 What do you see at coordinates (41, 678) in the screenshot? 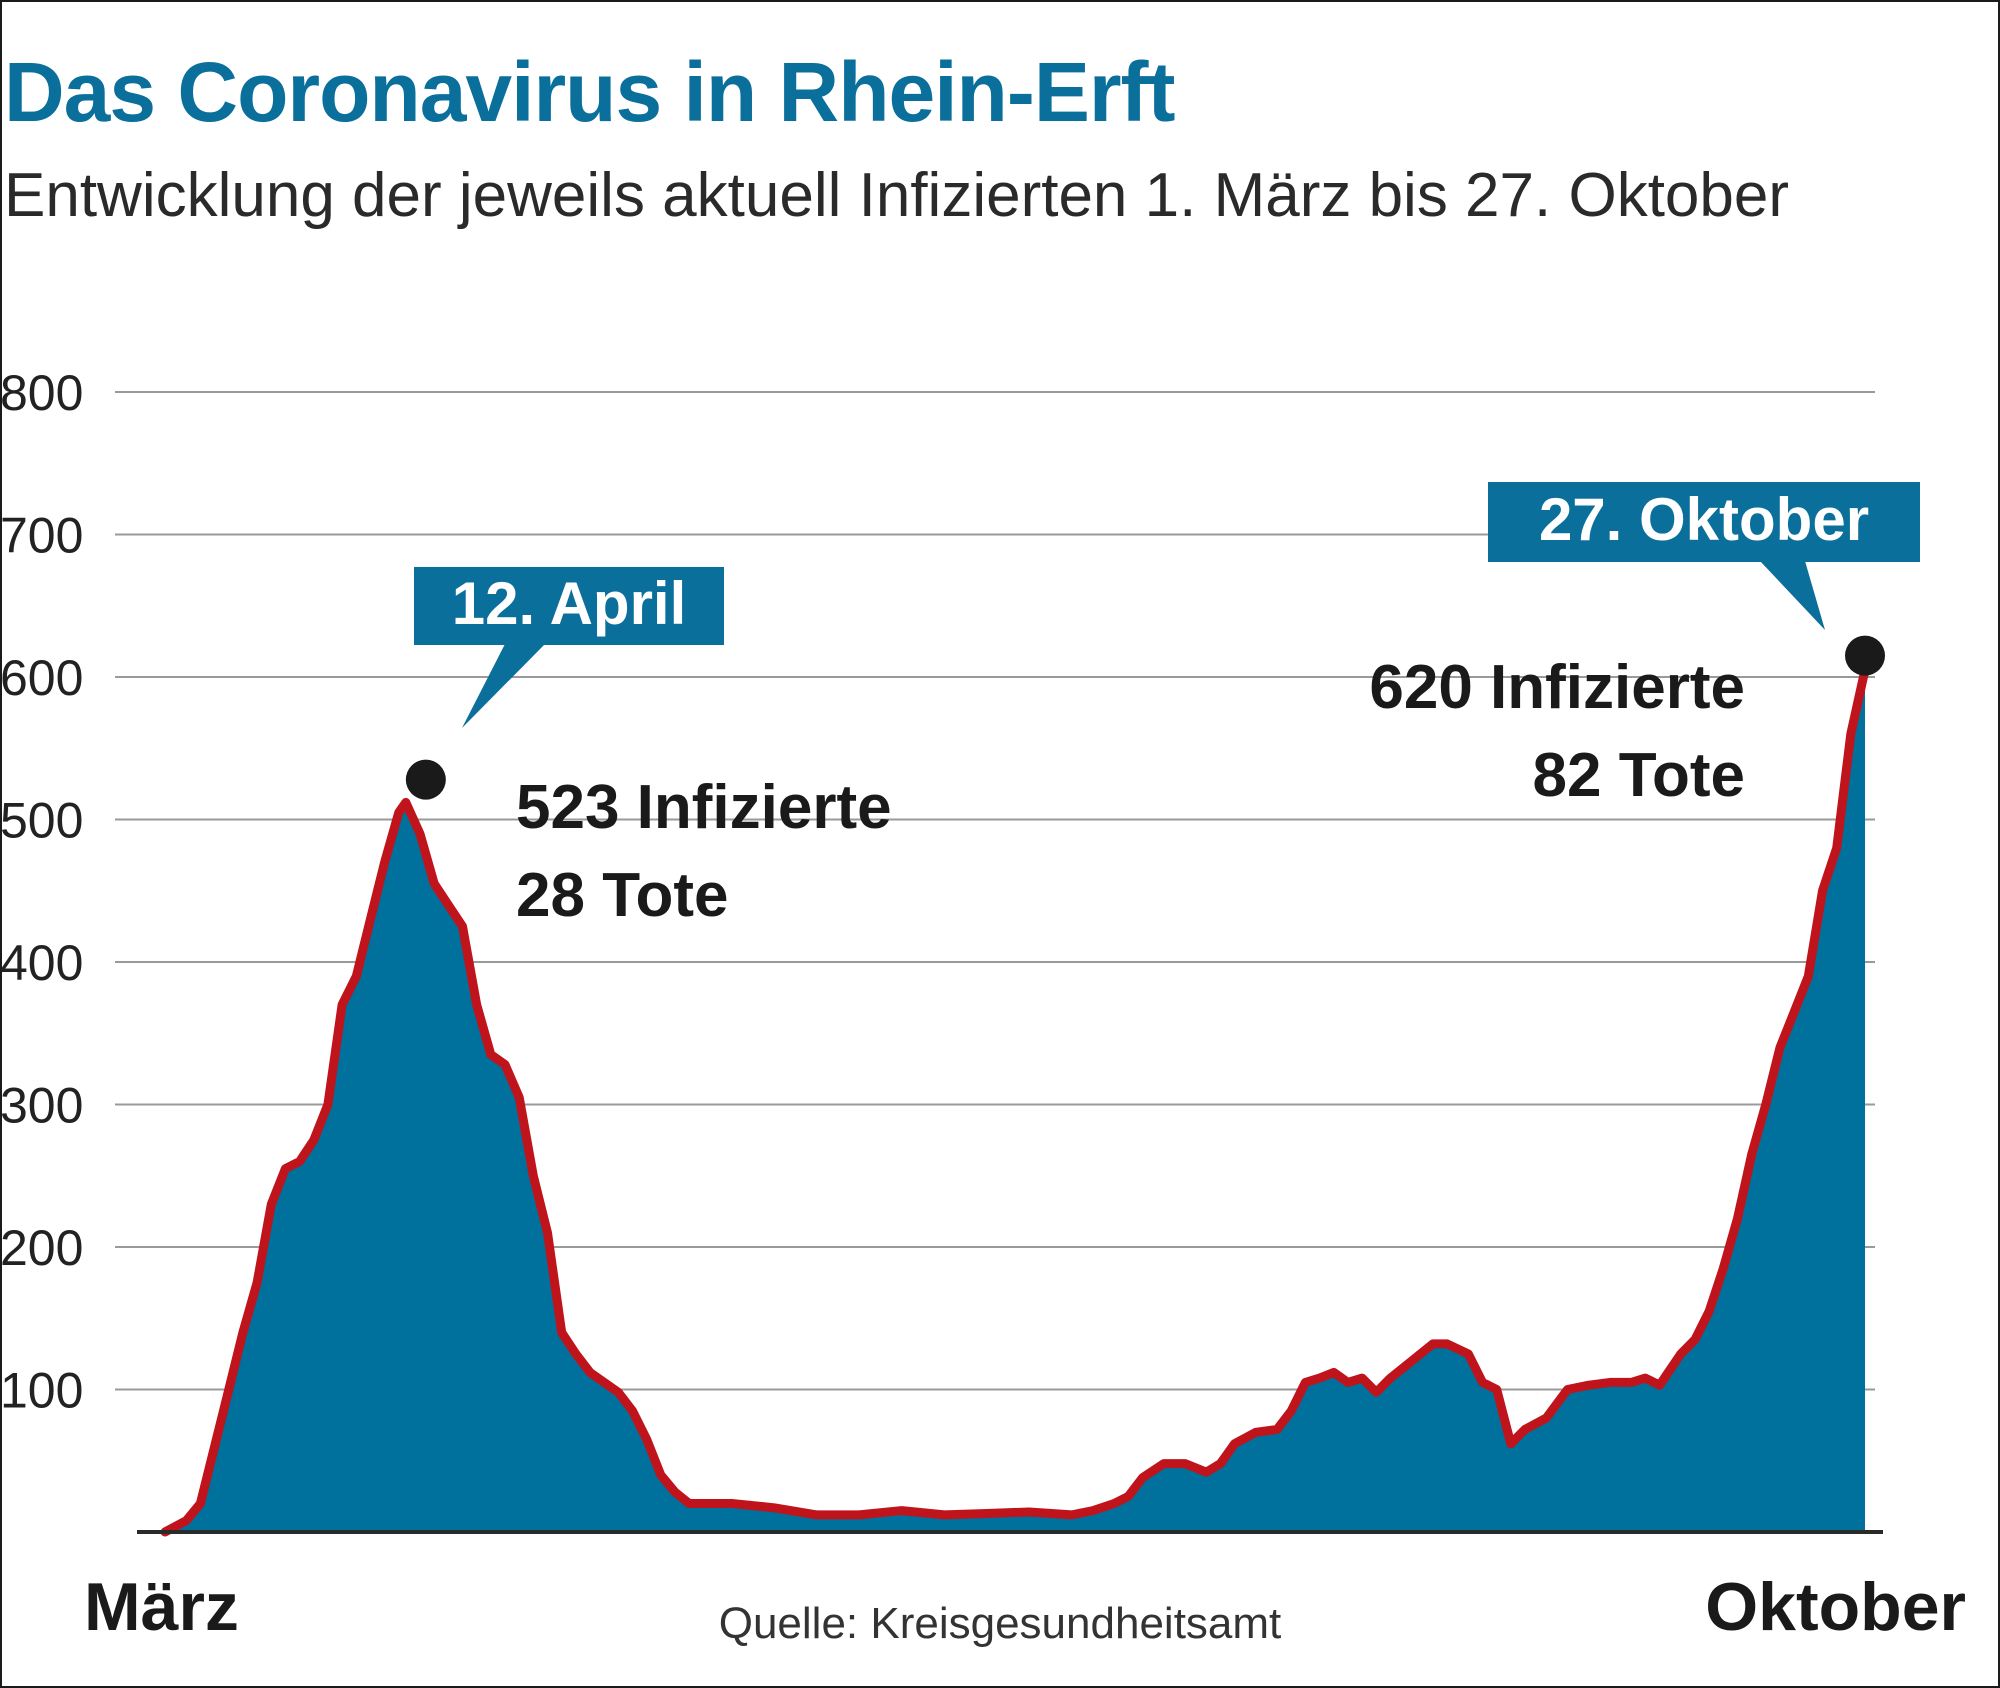
I see `y-tick-label-600: 600` at bounding box center [41, 678].